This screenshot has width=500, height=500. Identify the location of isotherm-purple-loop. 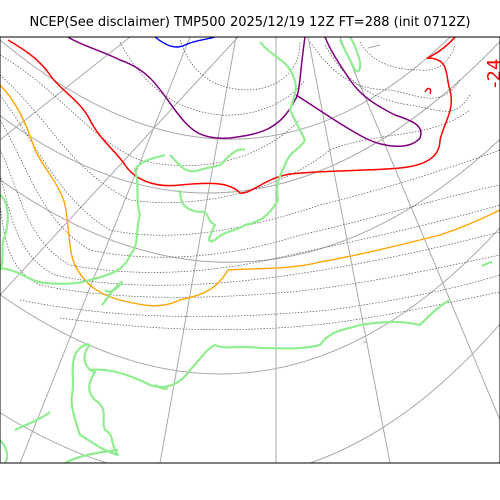
(358, 92).